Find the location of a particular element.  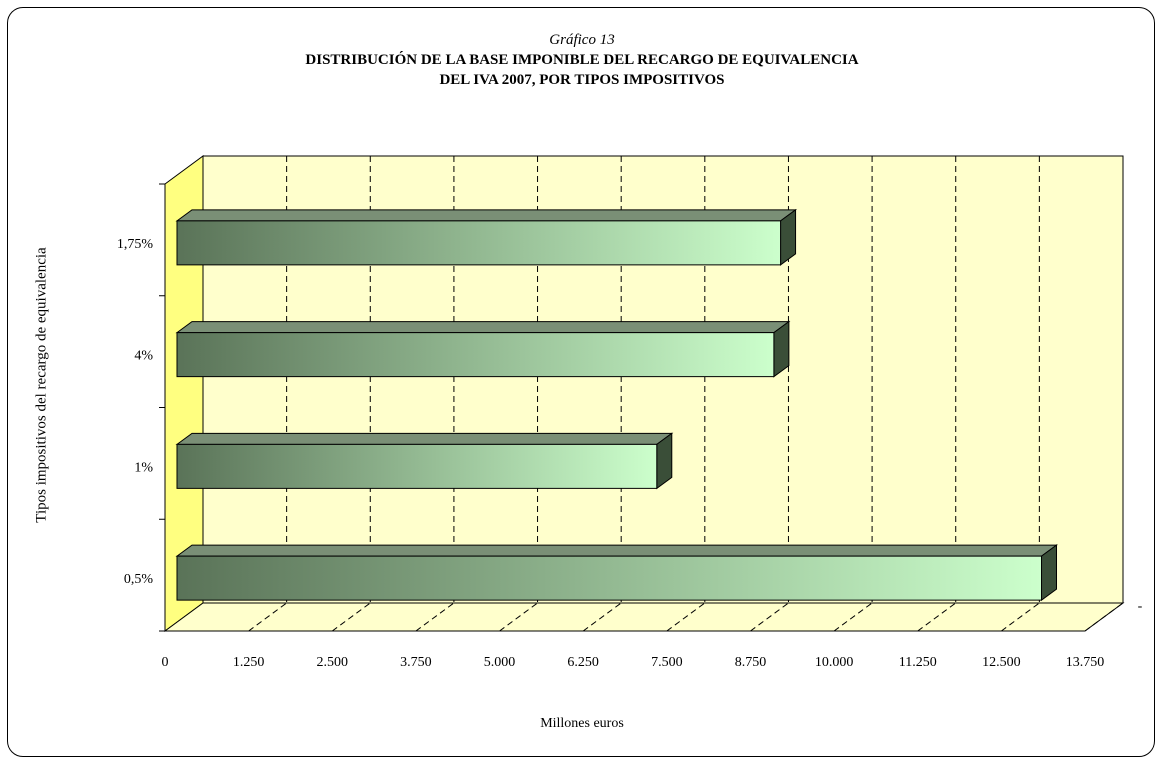

x-tick-label: 8.750 is located at coordinates (751, 662).